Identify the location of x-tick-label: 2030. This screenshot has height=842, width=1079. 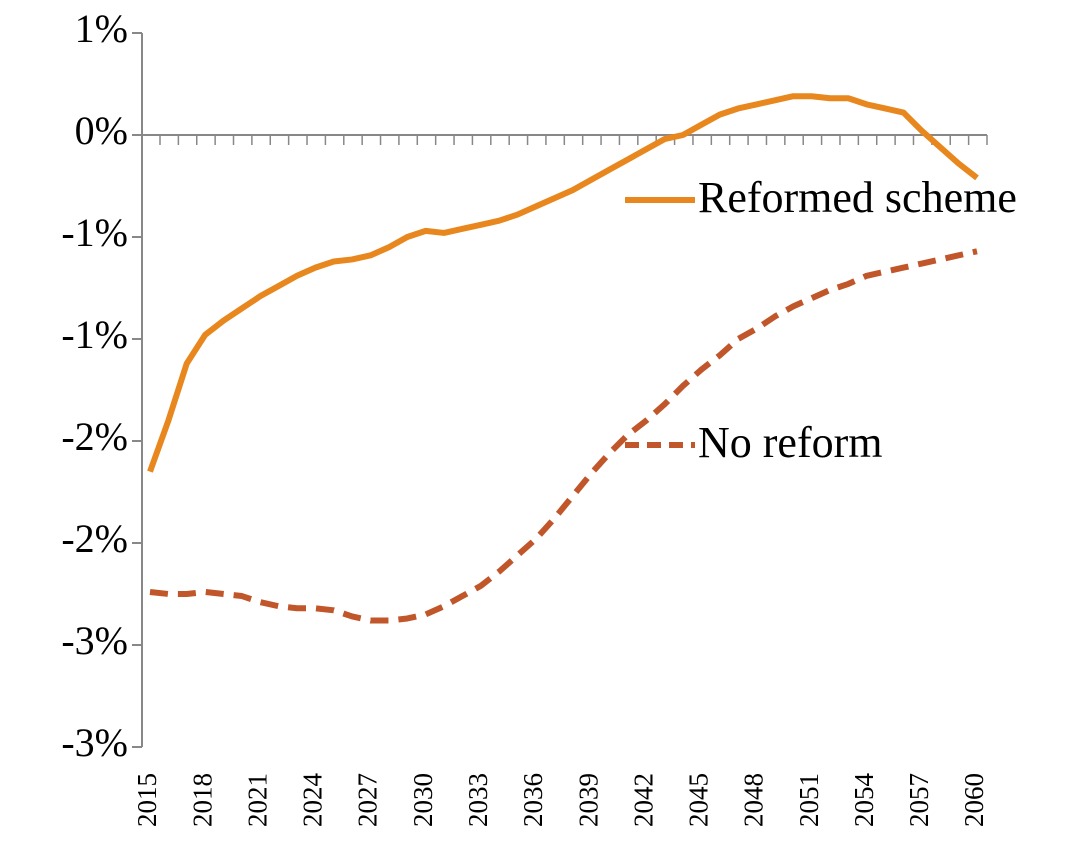
(423, 800).